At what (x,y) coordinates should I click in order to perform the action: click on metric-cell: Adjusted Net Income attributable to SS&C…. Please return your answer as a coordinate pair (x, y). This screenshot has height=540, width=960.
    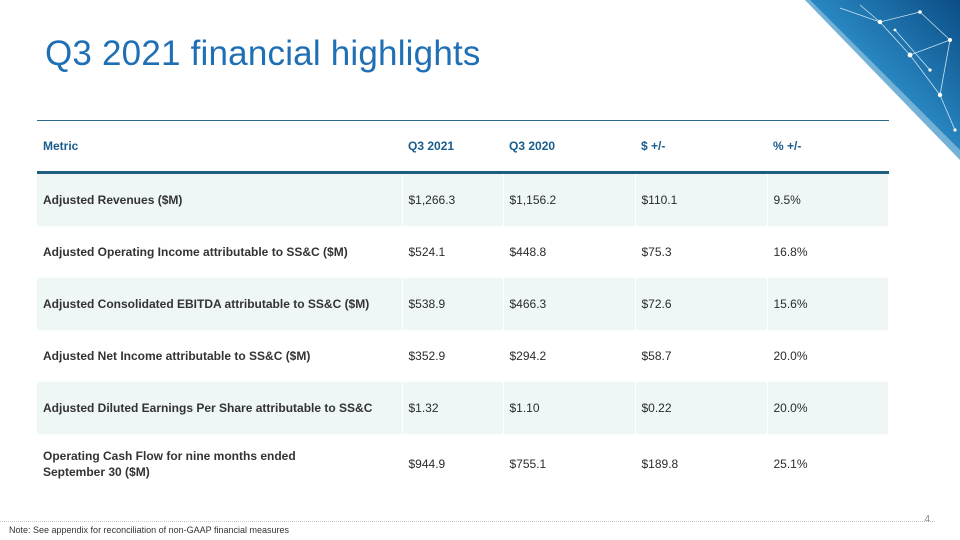
    Looking at the image, I should click on (220, 356).